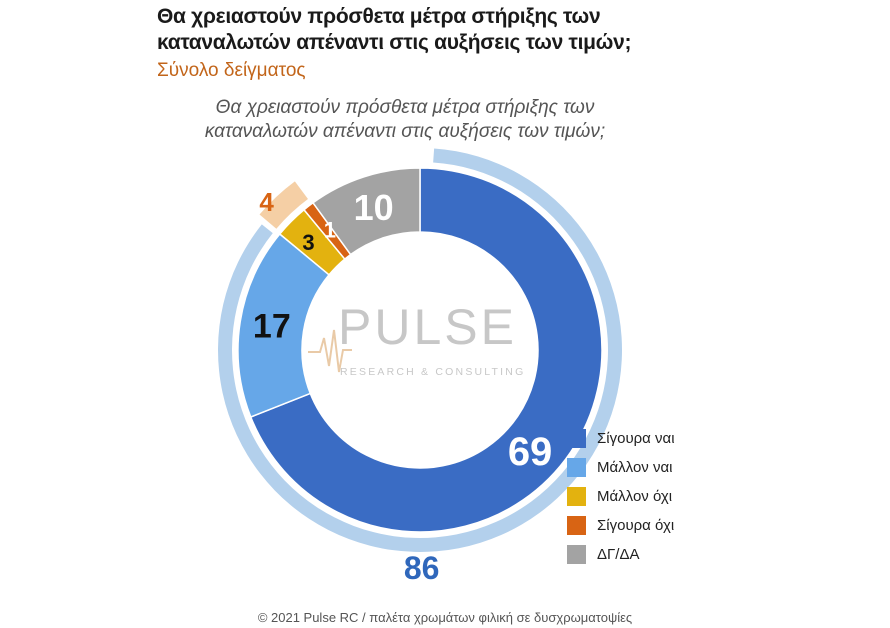 The height and width of the screenshot is (628, 890). I want to click on legend-label: Μάλλον όχι, so click(635, 496).